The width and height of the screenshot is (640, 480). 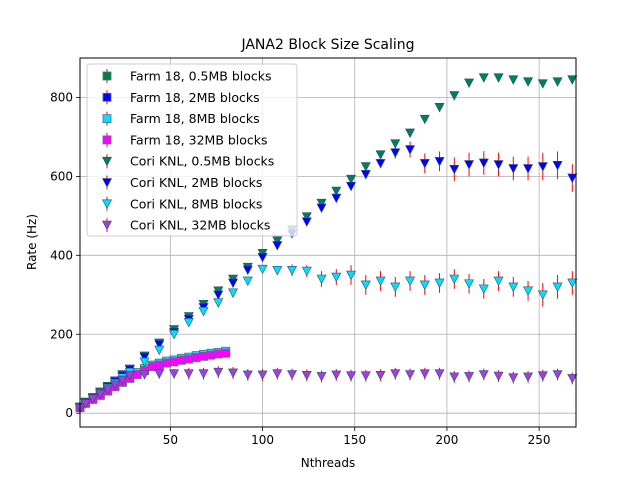 I want to click on legend-label: Farm 18, 8MB blocks, so click(x=195, y=118).